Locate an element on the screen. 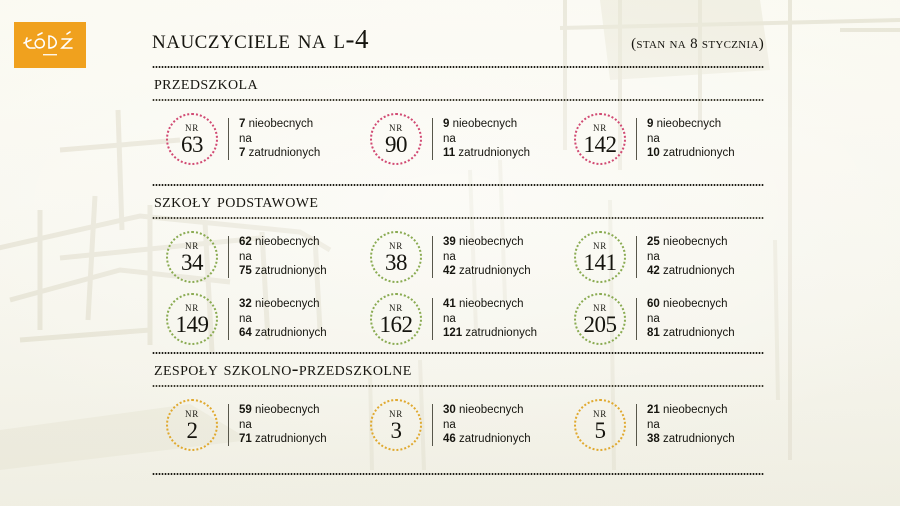  entry-cell: NR 38 39 nieobecnych na 42 zatrudnionych is located at coordinates (458, 257).